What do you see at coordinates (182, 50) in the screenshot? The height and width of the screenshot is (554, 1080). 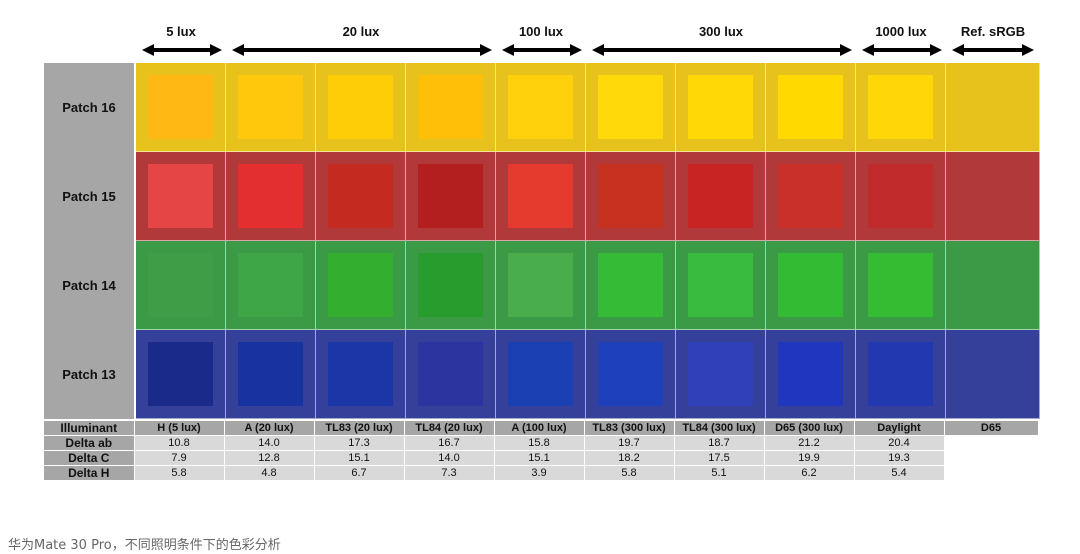 I see `arrow-5-lux` at bounding box center [182, 50].